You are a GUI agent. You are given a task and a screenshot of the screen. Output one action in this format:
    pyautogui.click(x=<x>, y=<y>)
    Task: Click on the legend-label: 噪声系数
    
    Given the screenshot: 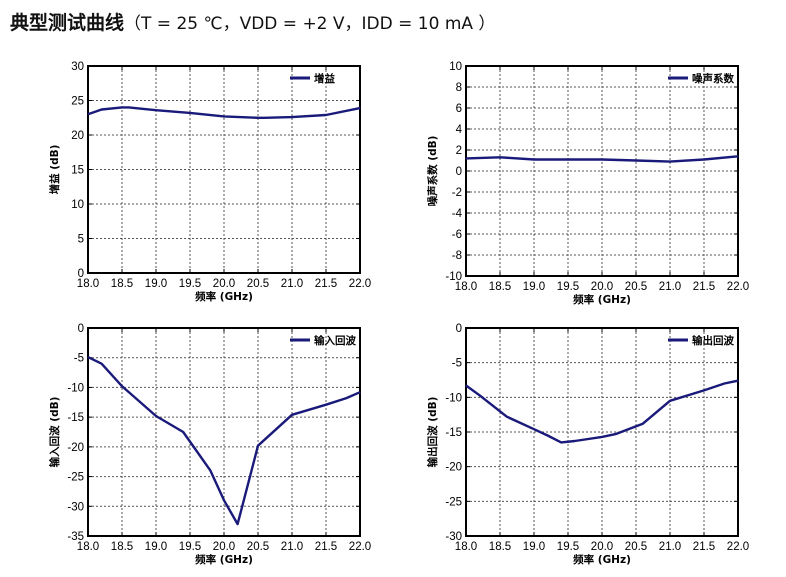 What is the action you would take?
    pyautogui.click(x=713, y=78)
    